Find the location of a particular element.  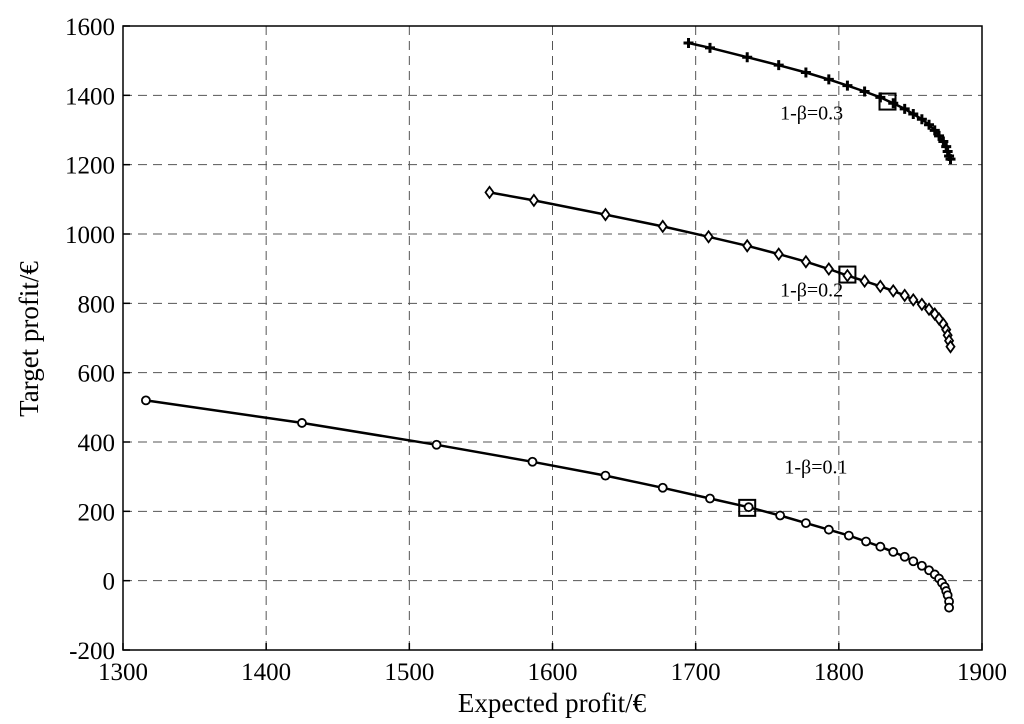

x-tick-label: 1500 is located at coordinates (409, 672).